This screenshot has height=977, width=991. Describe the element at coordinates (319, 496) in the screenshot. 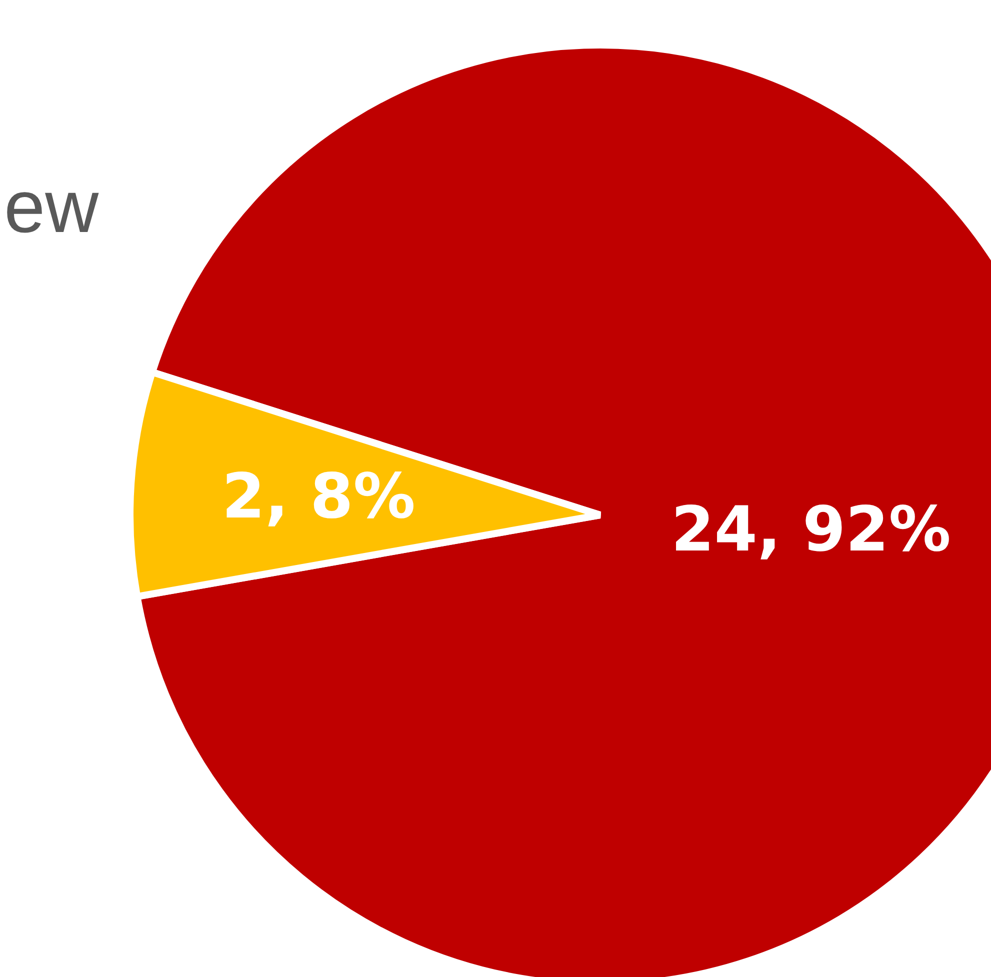

I see `data-label: 2, 8%` at that location.